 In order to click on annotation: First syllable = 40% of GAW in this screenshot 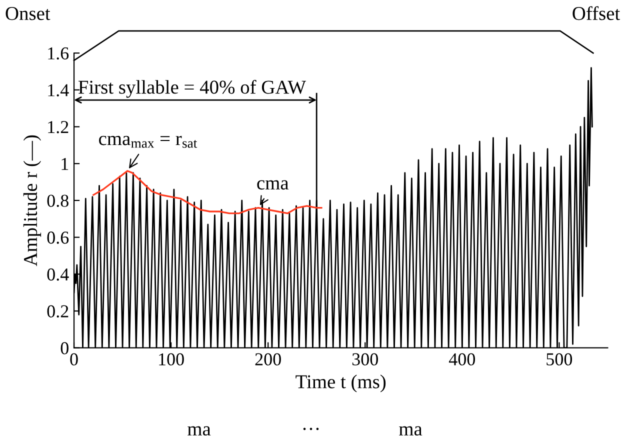, I will do `click(192, 89)`.